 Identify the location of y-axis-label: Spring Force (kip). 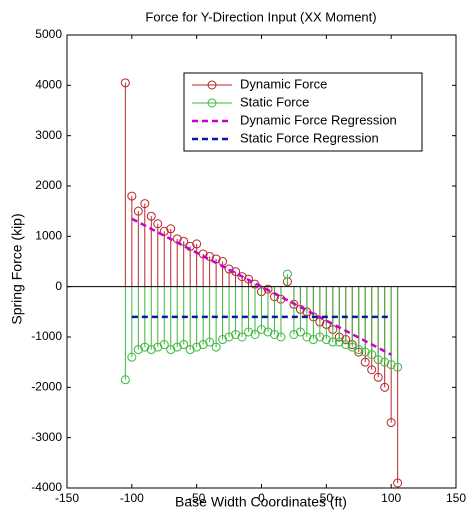
(17, 268).